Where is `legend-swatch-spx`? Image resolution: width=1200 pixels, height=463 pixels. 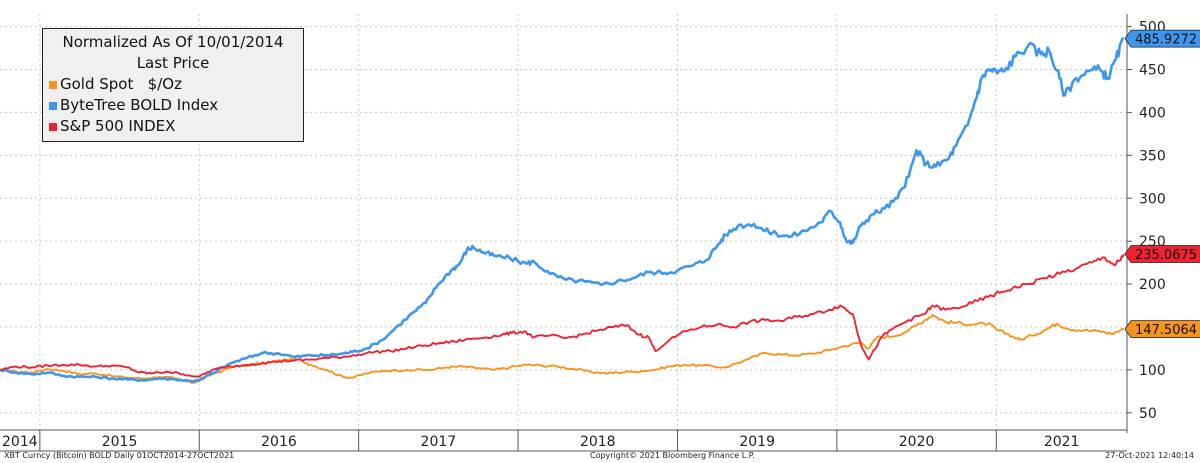 legend-swatch-spx is located at coordinates (53, 126).